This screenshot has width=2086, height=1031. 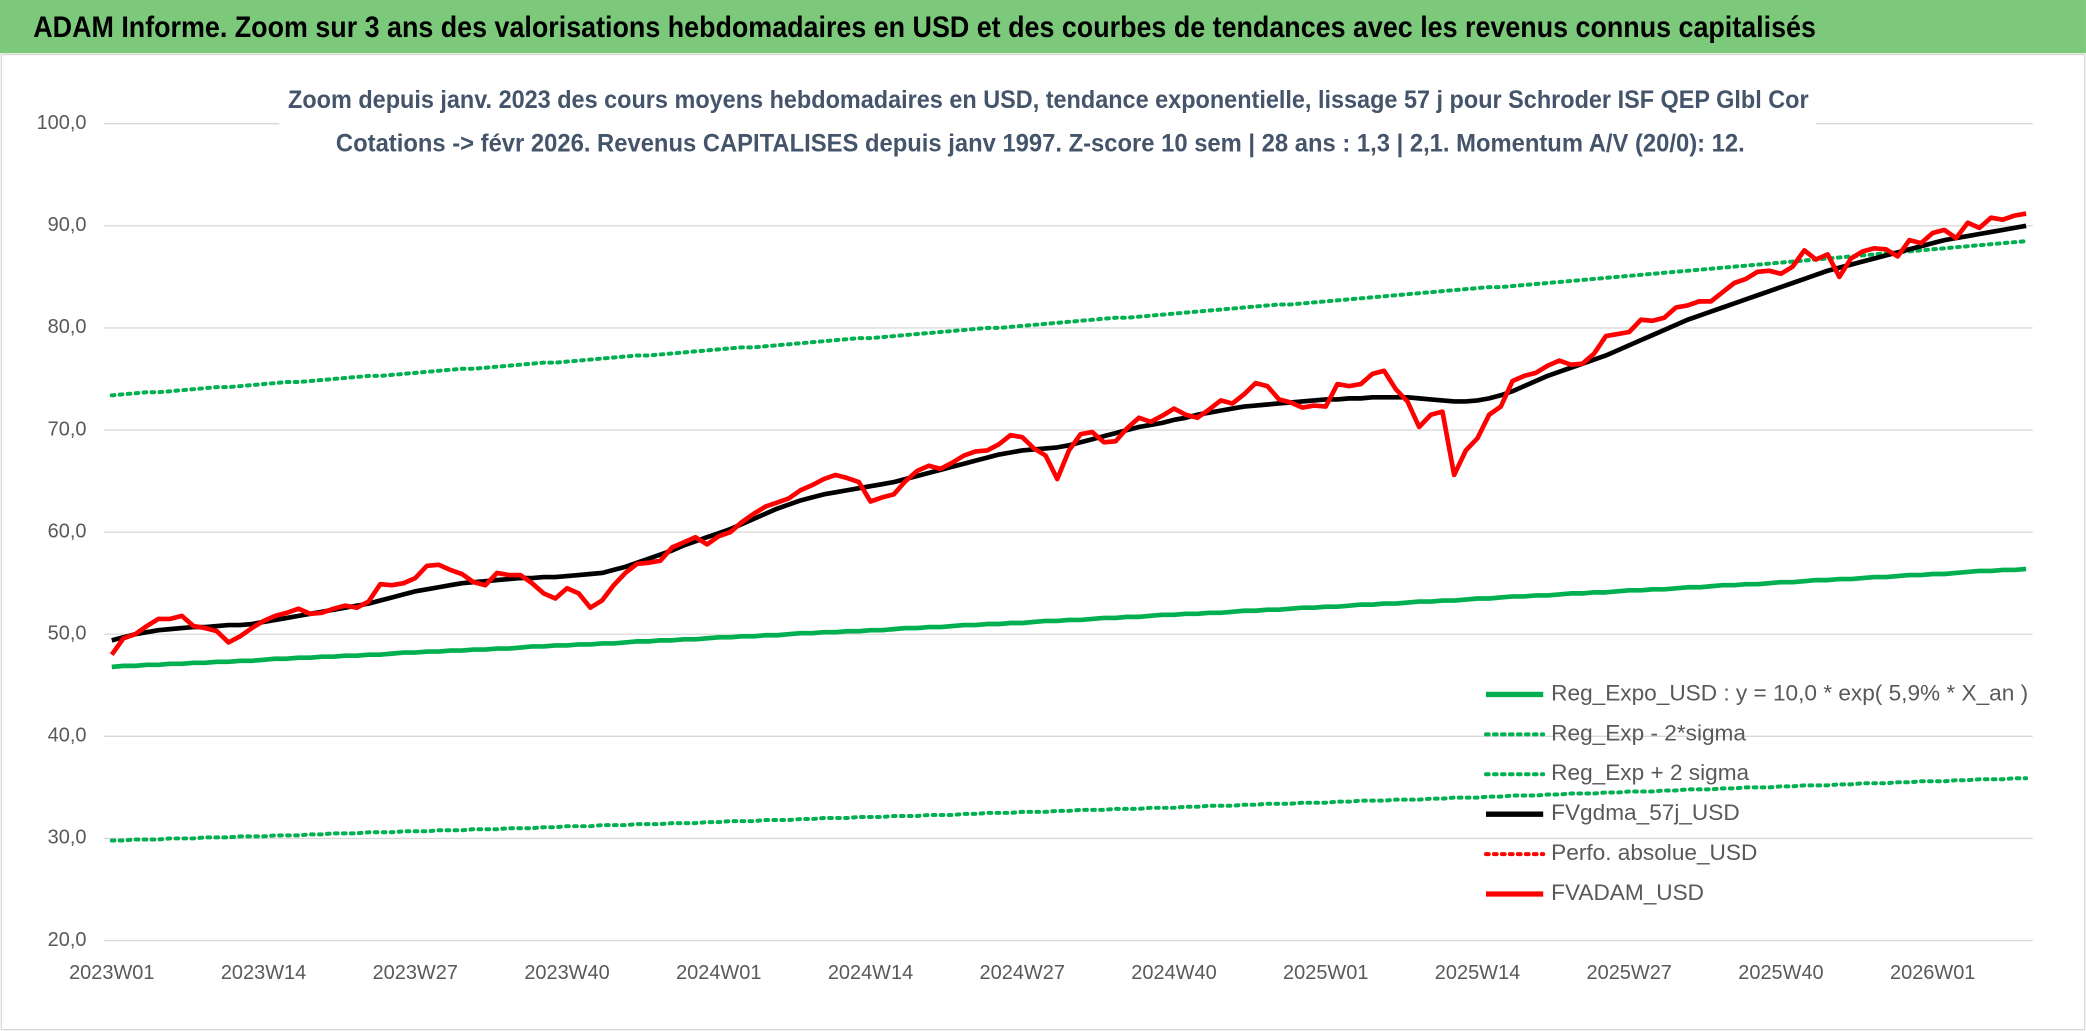 What do you see at coordinates (67, 225) in the screenshot?
I see `y-tick-label: 90,0` at bounding box center [67, 225].